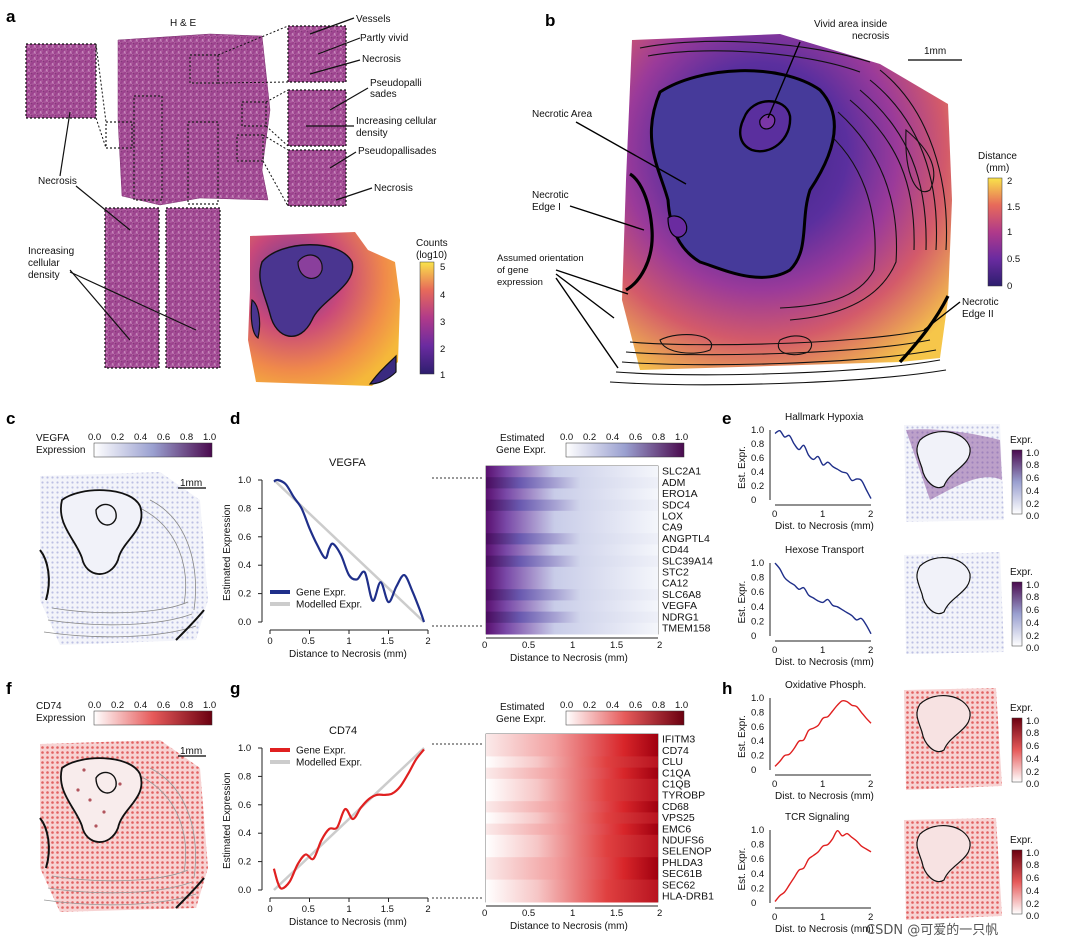 This screenshot has height=946, width=1070. Describe the element at coordinates (659, 645) in the screenshot. I see `svg-text: 2` at that location.